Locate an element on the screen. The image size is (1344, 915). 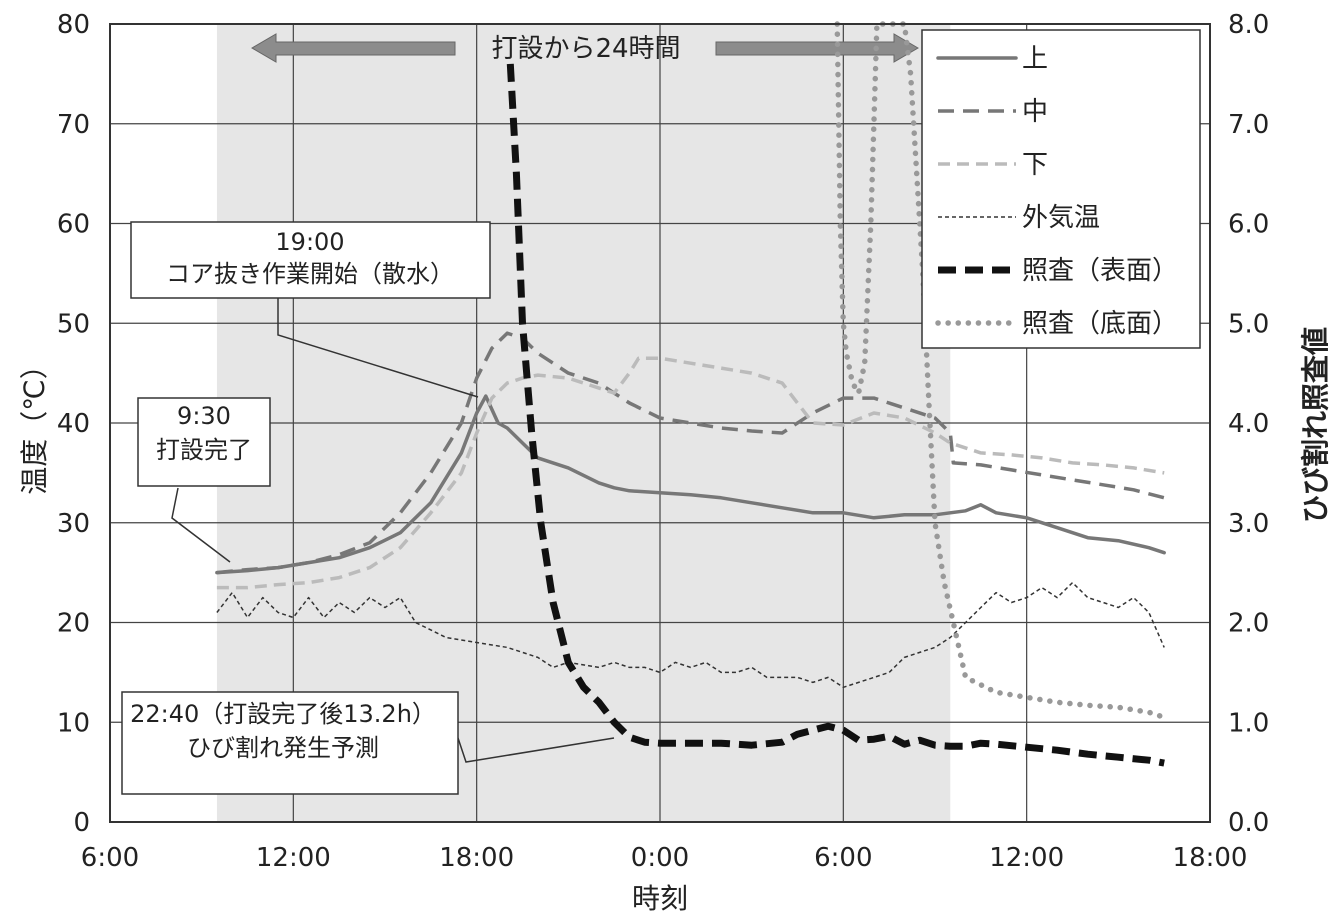
annotation-coring-box is located at coordinates (310, 260).